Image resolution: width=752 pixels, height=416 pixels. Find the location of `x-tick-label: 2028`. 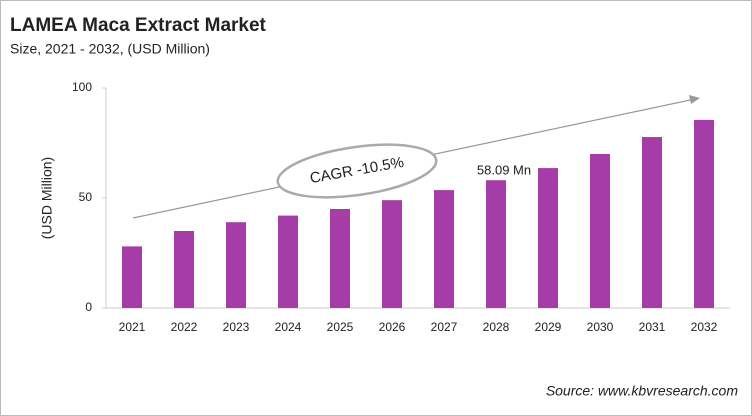

x-tick-label: 2028 is located at coordinates (496, 327).